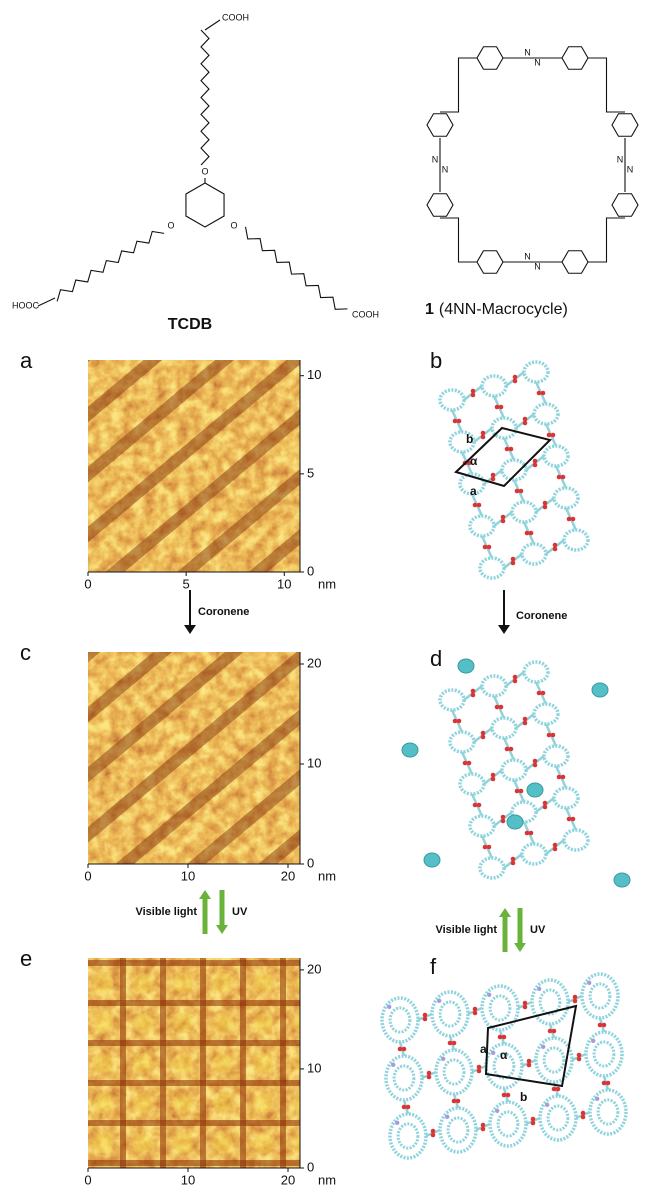 The width and height of the screenshot is (654, 1192). I want to click on x-tick-label: 5, so click(186, 583).